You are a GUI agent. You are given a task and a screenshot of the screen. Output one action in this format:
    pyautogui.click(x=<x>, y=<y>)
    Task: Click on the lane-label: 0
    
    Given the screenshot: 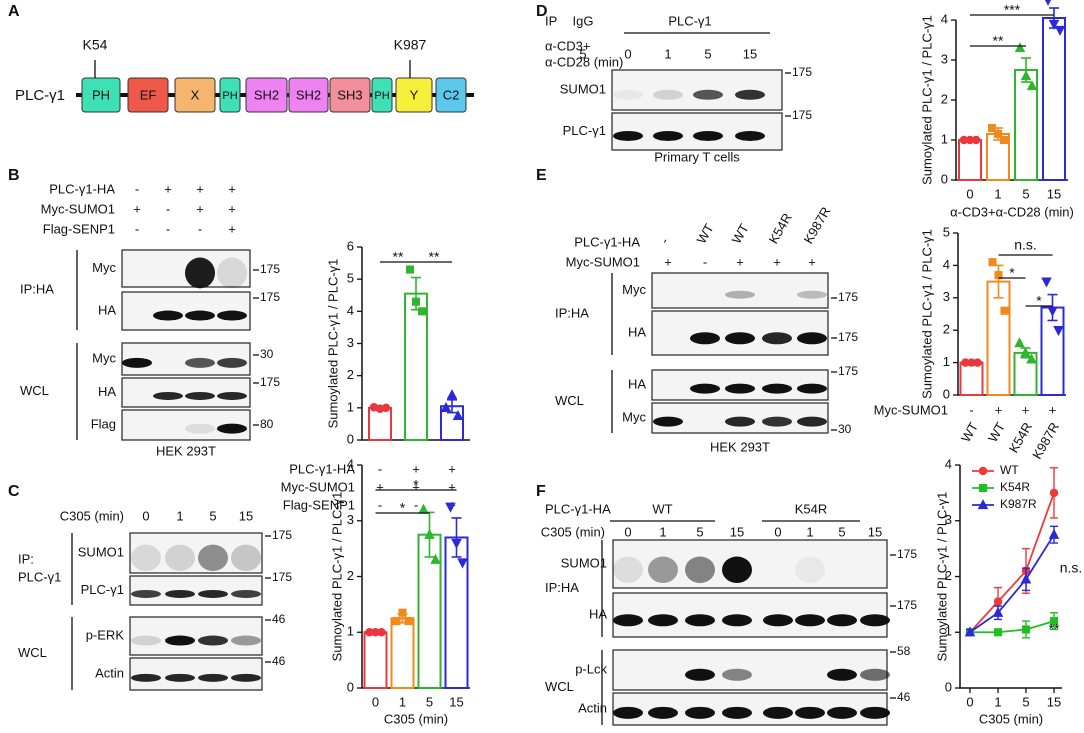 What is the action you would take?
    pyautogui.click(x=627, y=53)
    